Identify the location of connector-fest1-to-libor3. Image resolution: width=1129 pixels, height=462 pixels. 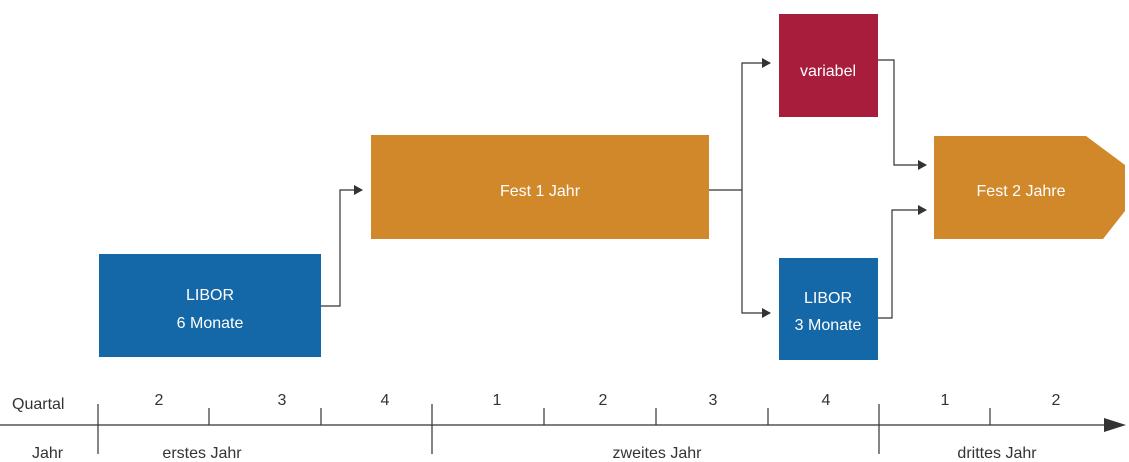
(756, 254).